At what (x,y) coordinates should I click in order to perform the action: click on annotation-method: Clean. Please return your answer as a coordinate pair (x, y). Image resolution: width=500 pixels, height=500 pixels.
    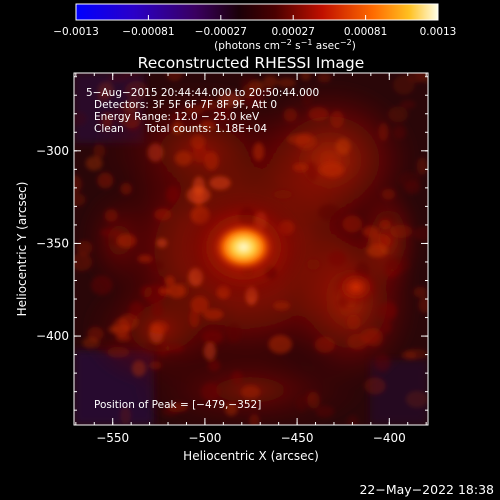
    Looking at the image, I should click on (109, 129).